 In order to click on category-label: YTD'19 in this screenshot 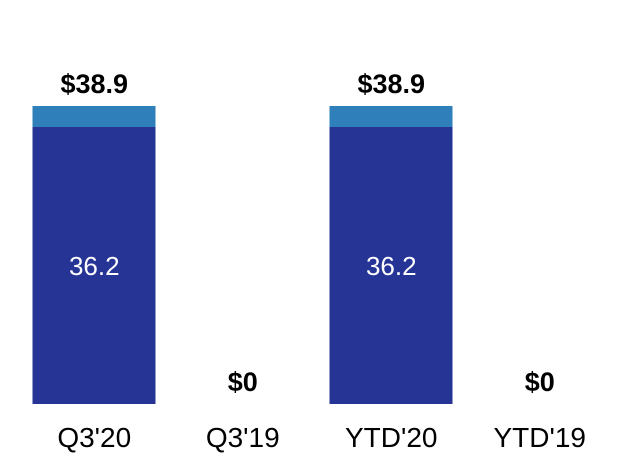, I will do `click(540, 438)`.